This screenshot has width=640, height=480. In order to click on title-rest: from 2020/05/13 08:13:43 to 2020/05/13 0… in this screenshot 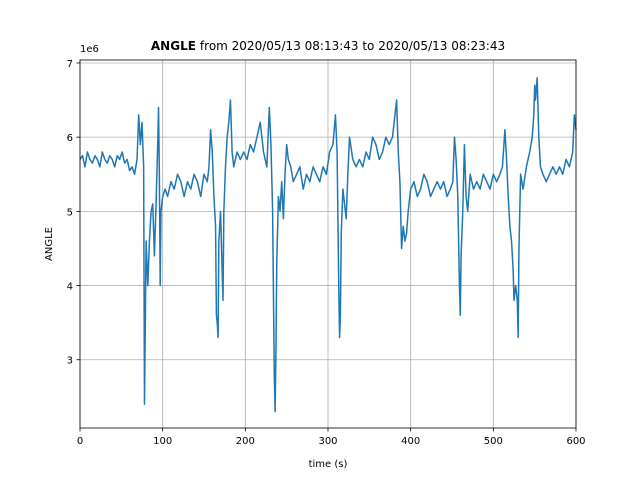, I will do `click(352, 46)`.